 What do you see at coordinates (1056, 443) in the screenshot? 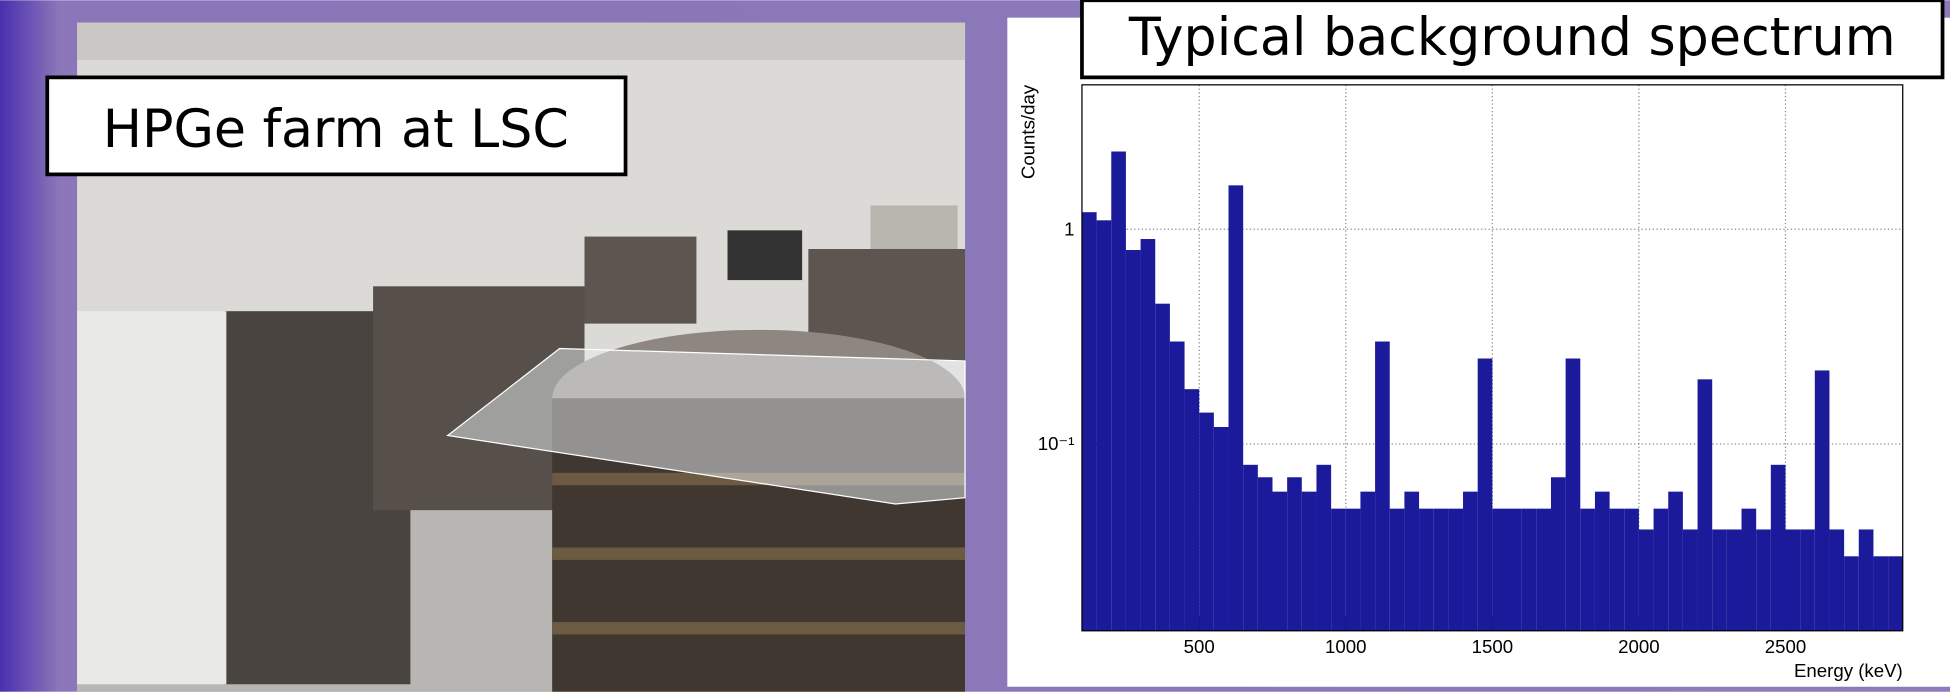
I see `y-tick-label: 10⁻¹` at bounding box center [1056, 443].